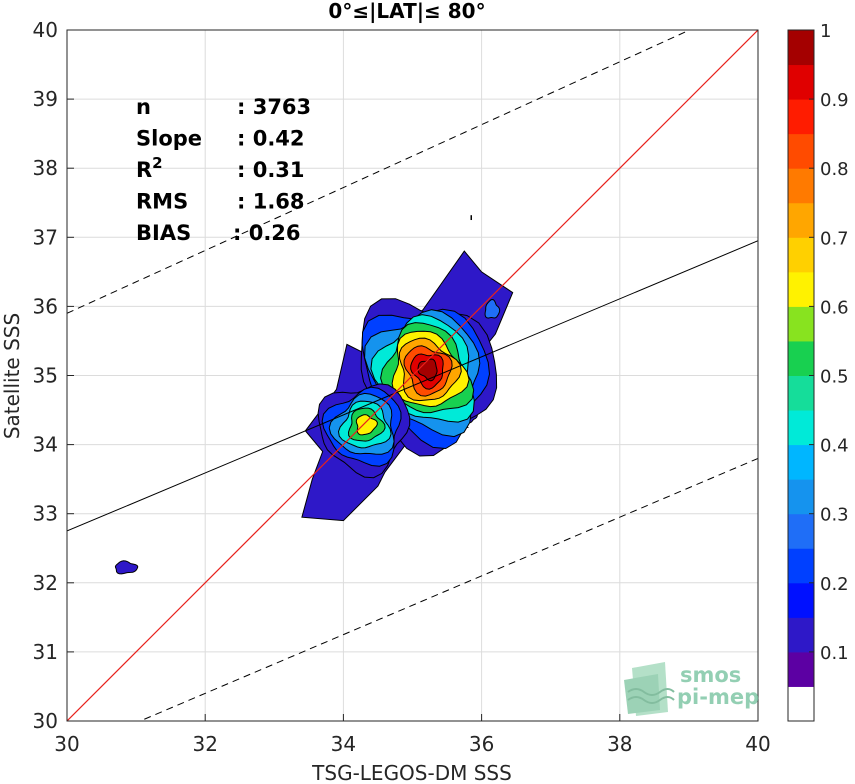 This screenshot has width=855, height=784. Describe the element at coordinates (829, 342) in the screenshot. I see `colorbar-ticks: 0.1 0.2 0.3 0.4 0.5 0.6 0.7 0.8 0.9 1` at that location.